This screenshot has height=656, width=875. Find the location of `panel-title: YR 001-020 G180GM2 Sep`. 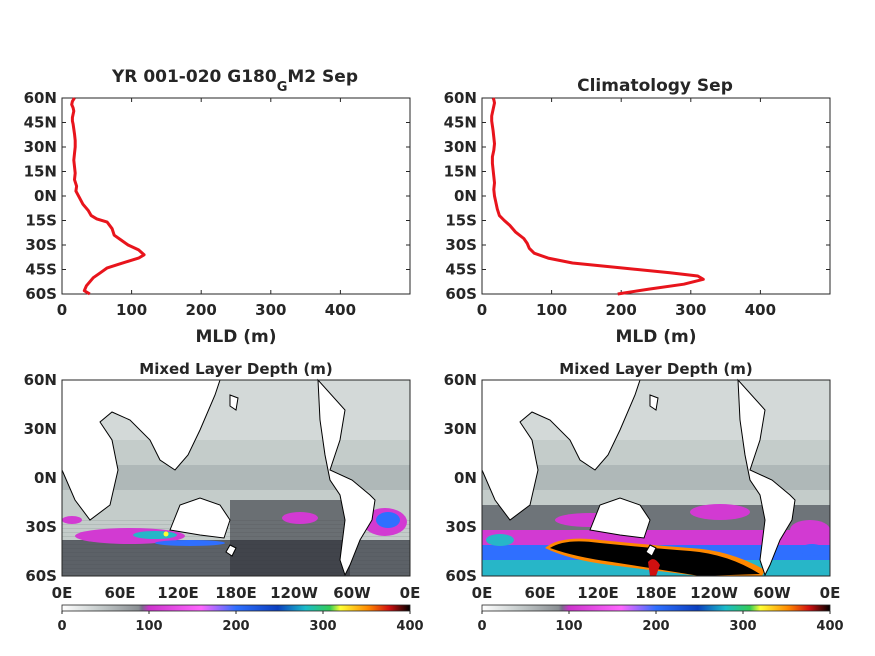

panel-title: YR 001-020 G180GM2 Sep is located at coordinates (234, 81).